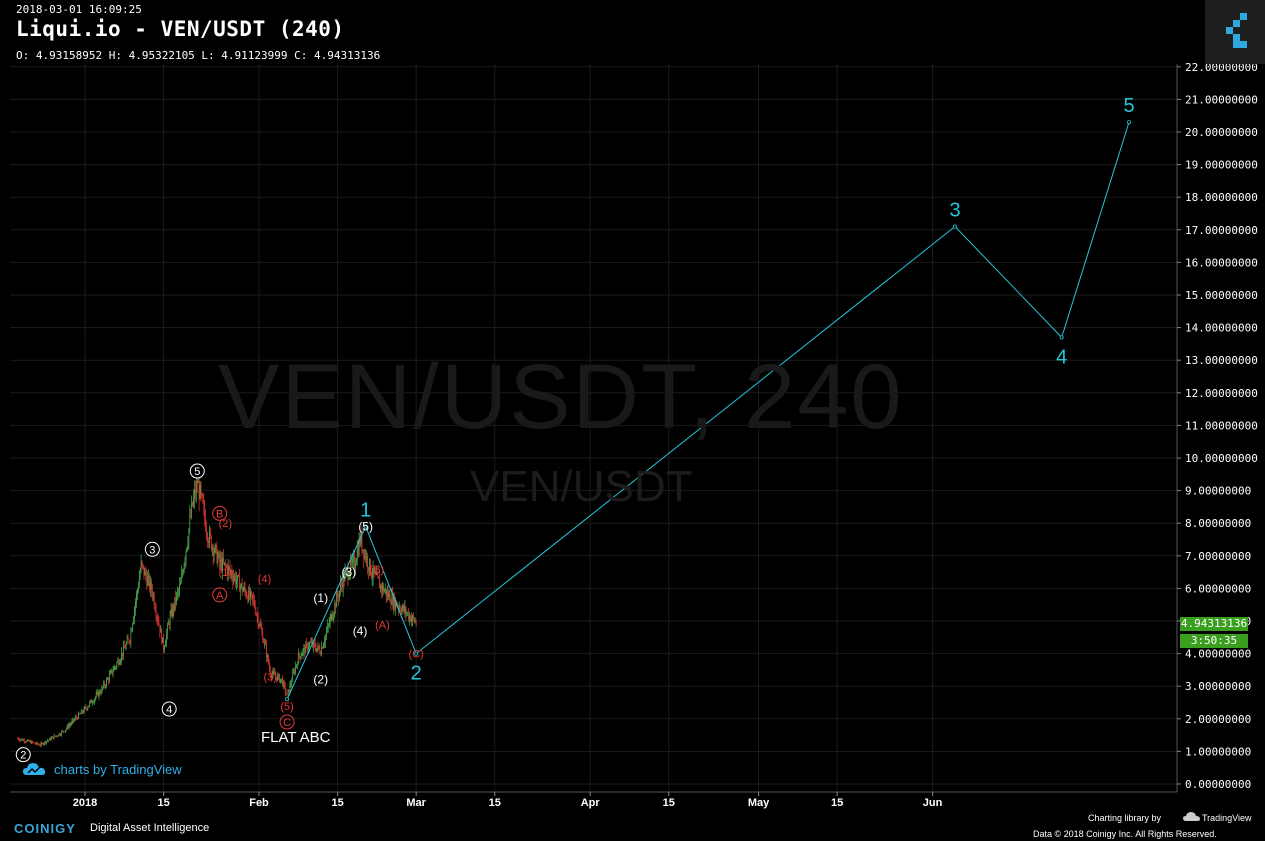  What do you see at coordinates (169, 710) in the screenshot?
I see `wave-label-white-4: 4` at bounding box center [169, 710].